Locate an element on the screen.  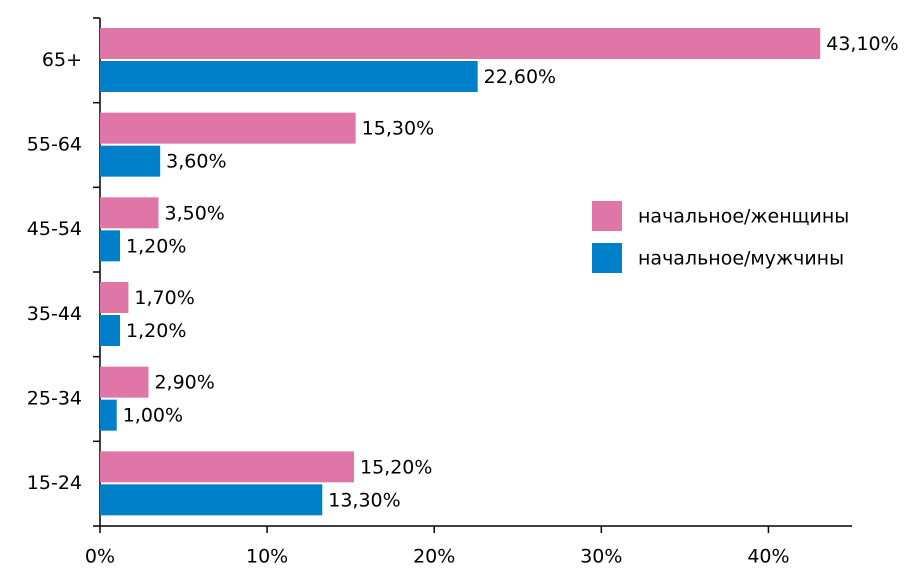
x-tick-label: 30% is located at coordinates (601, 557).